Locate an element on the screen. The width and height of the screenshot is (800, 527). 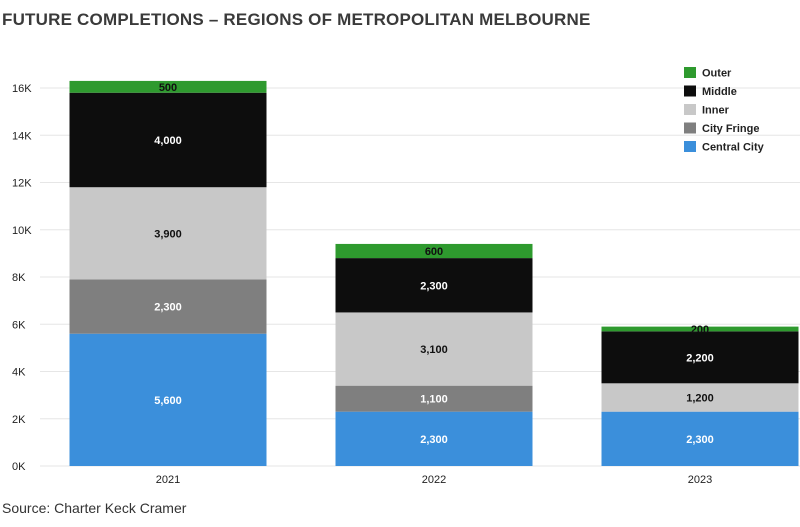
data-label: 3,100 is located at coordinates (434, 350).